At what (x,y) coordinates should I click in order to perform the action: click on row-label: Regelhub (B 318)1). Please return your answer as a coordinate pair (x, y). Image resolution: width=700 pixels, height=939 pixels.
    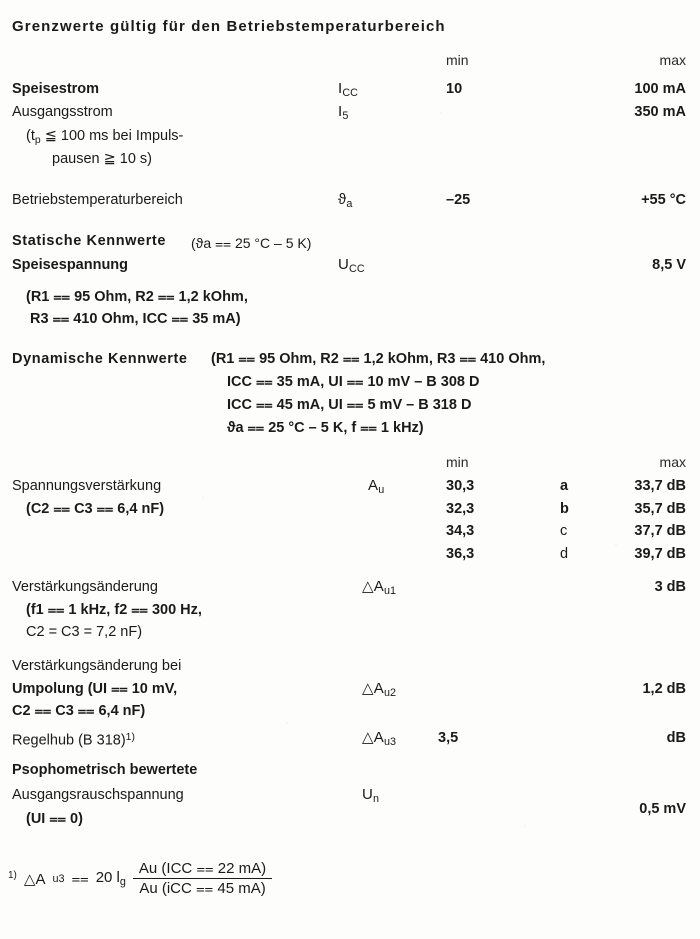
    Looking at the image, I should click on (73, 739).